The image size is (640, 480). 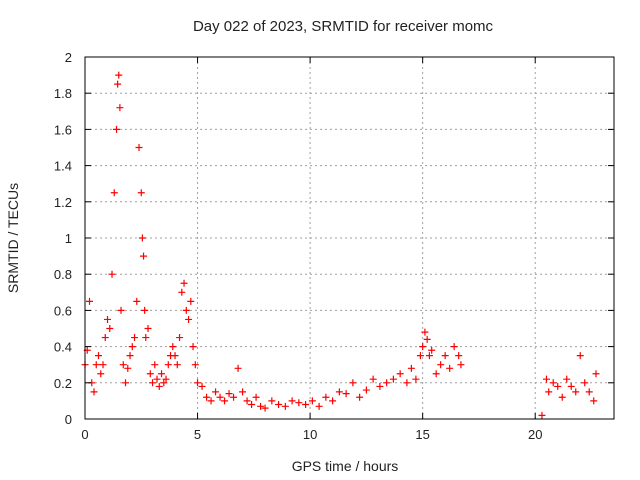 I want to click on y-tick-label: 0.4, so click(x=63, y=347).